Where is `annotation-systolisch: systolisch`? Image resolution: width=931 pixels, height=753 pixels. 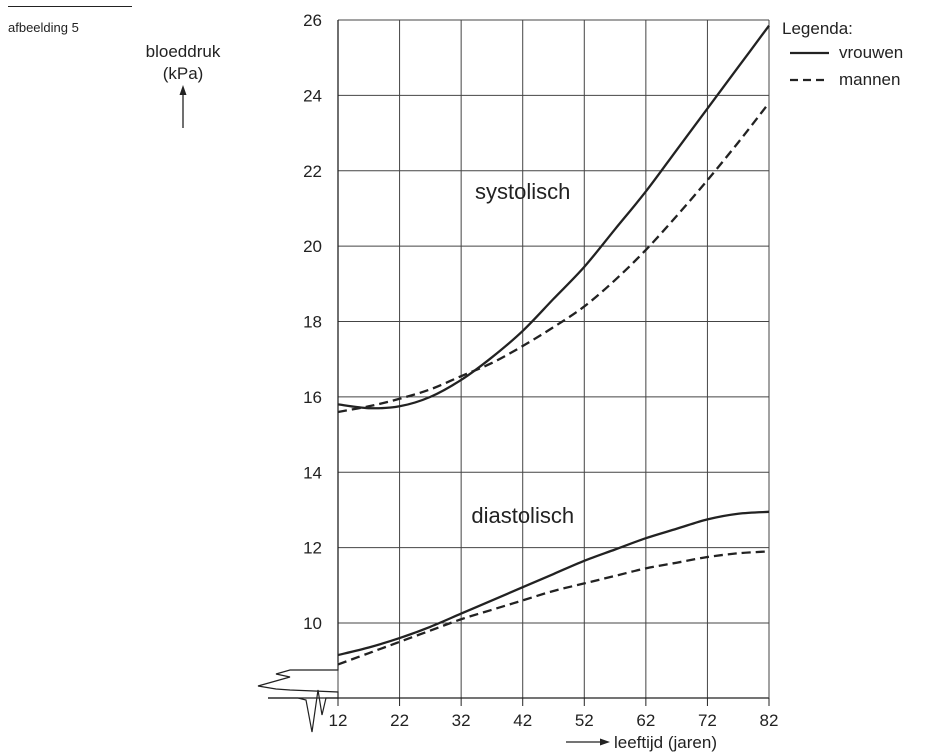 annotation-systolisch: systolisch is located at coordinates (522, 191).